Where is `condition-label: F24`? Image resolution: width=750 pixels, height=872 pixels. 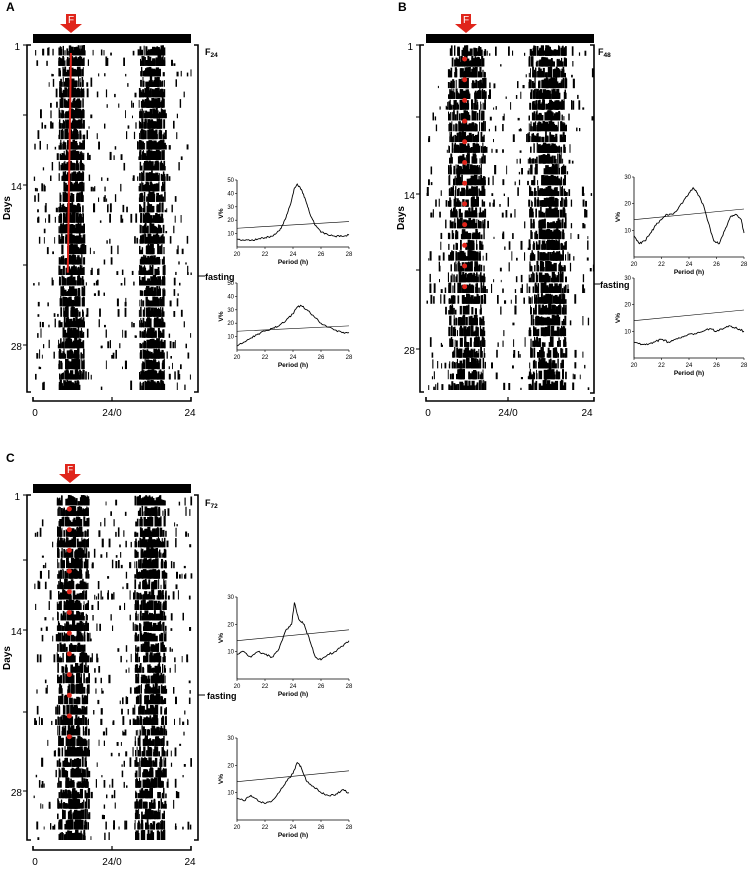 condition-label: F24 is located at coordinates (211, 53).